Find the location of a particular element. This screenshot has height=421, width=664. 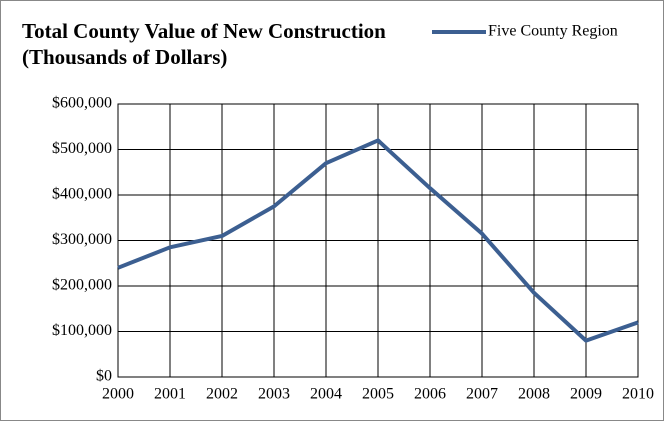

x-tick-label: 2002 is located at coordinates (222, 394).